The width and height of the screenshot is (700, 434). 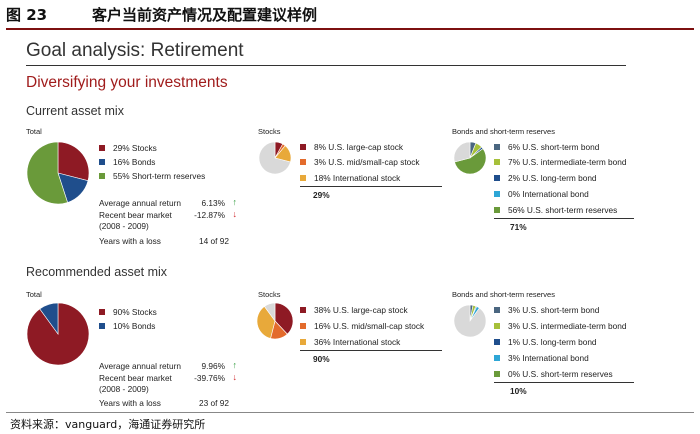 What do you see at coordinates (553, 374) in the screenshot?
I see `legend-item: 0% U.S. short-term reserves` at bounding box center [553, 374].